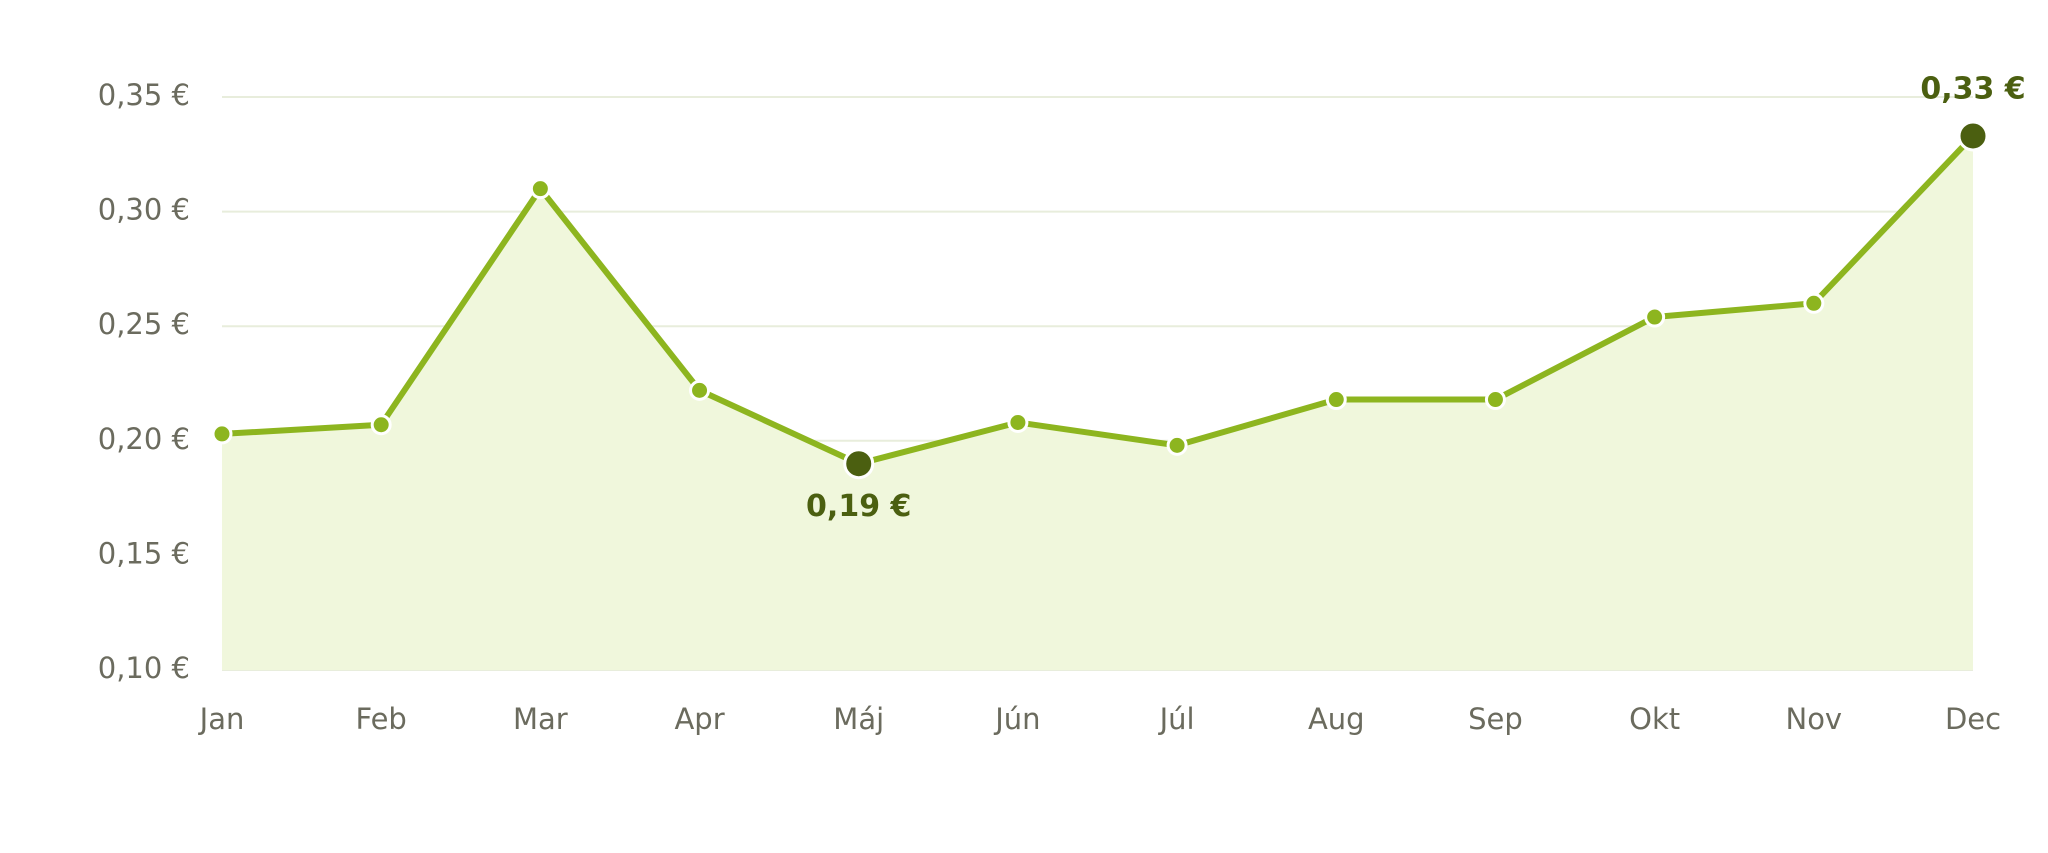 The width and height of the screenshot is (2048, 853). Describe the element at coordinates (699, 719) in the screenshot. I see `x-tick-label: Apr` at that location.